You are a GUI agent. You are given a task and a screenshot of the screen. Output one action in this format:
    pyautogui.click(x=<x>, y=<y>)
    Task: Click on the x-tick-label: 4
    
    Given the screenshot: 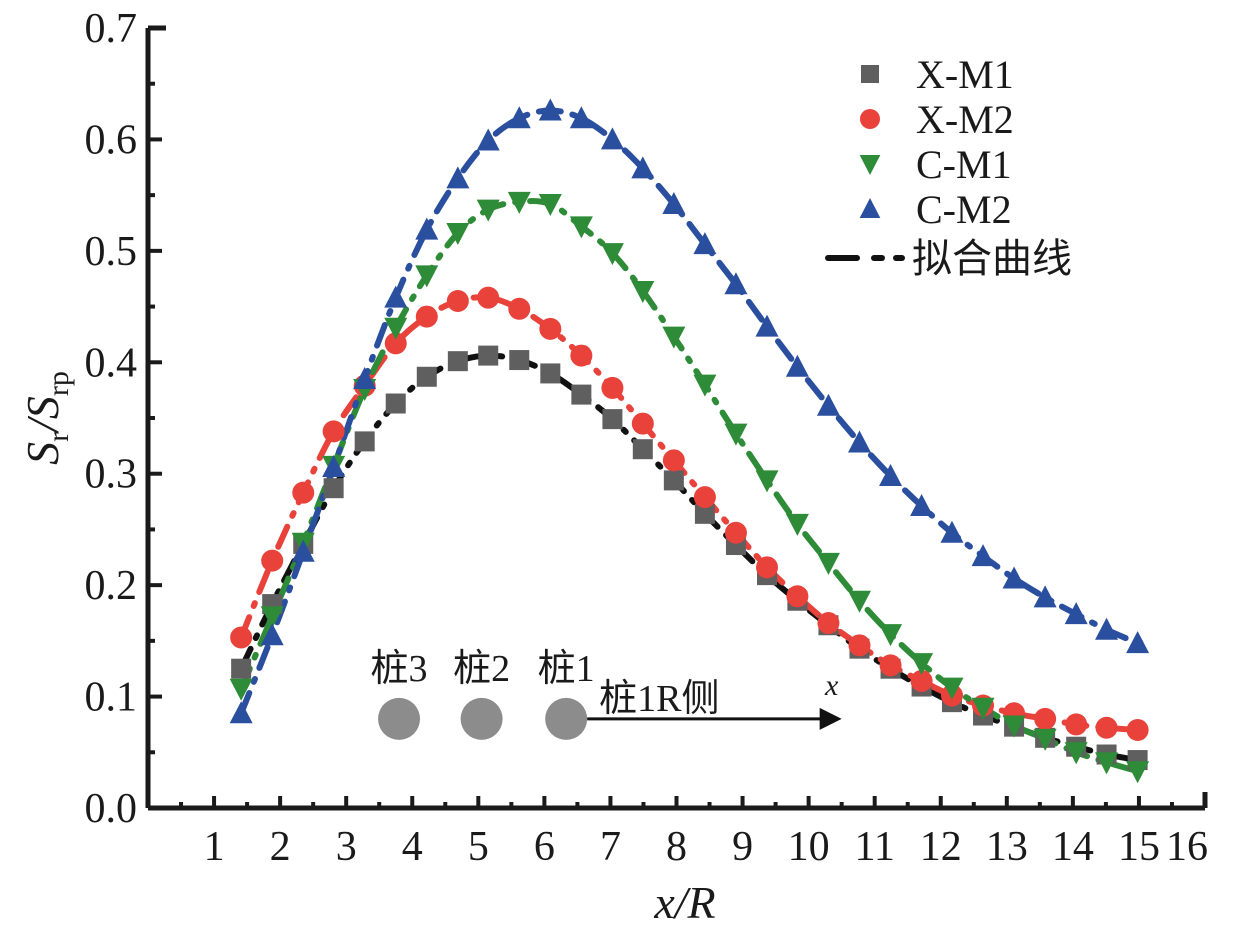 What is the action you would take?
    pyautogui.click(x=412, y=847)
    